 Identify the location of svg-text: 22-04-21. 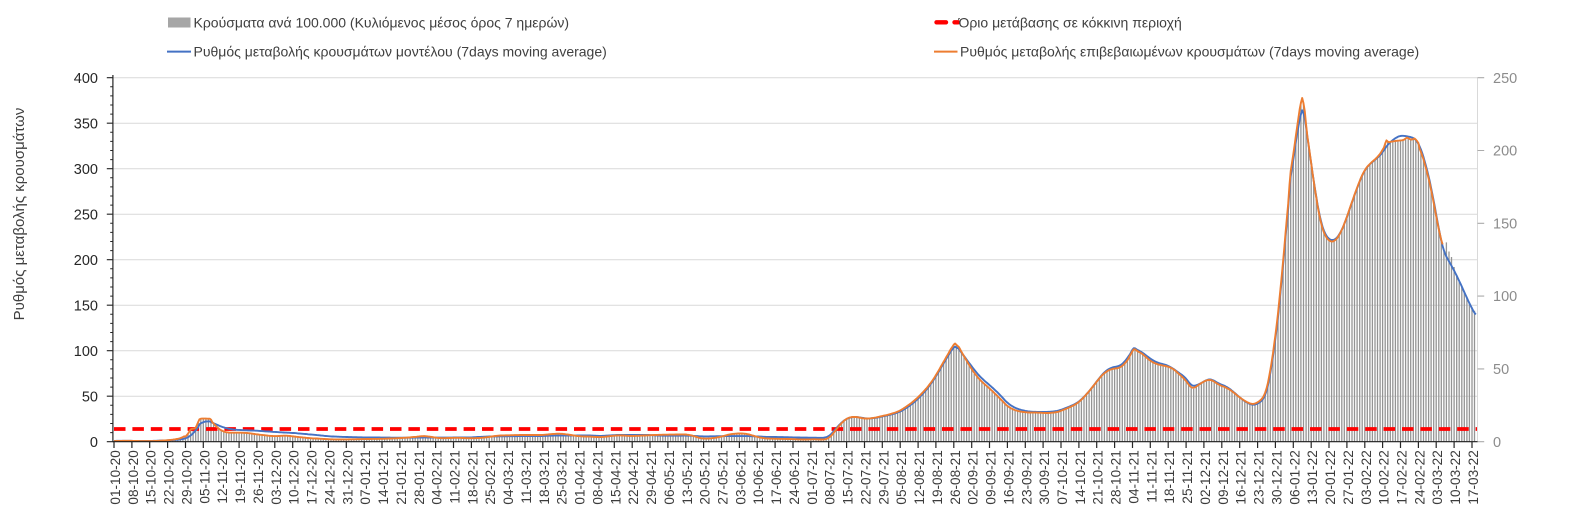
(633, 477).